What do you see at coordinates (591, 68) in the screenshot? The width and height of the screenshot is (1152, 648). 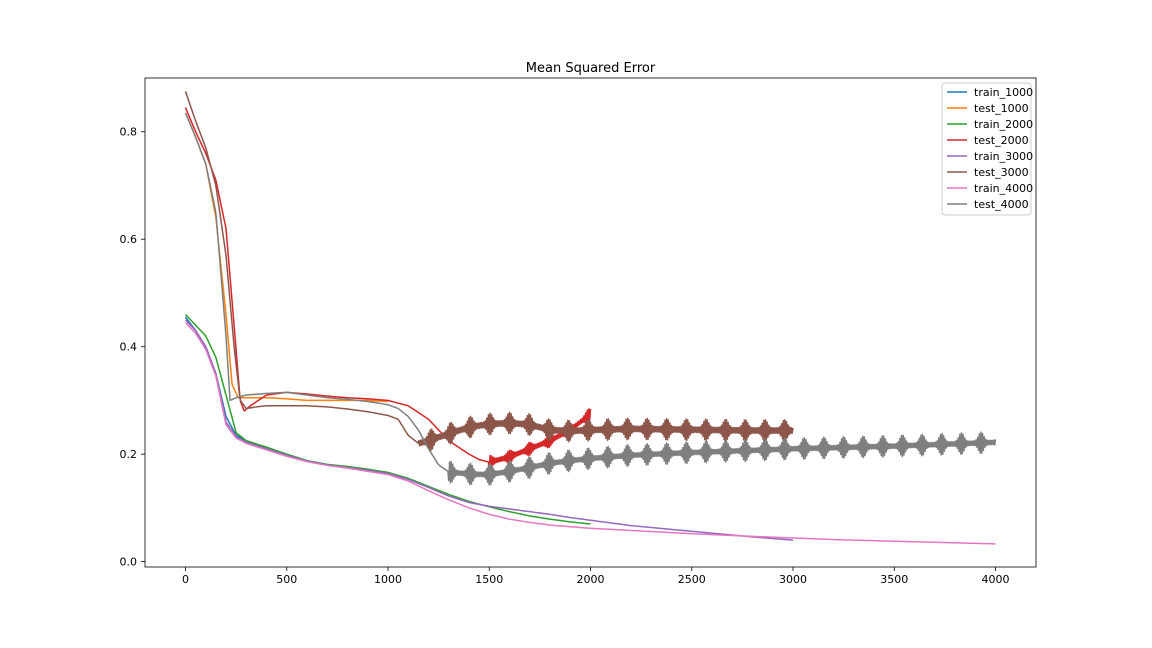 I see `chart-title: Mean Squared Error` at bounding box center [591, 68].